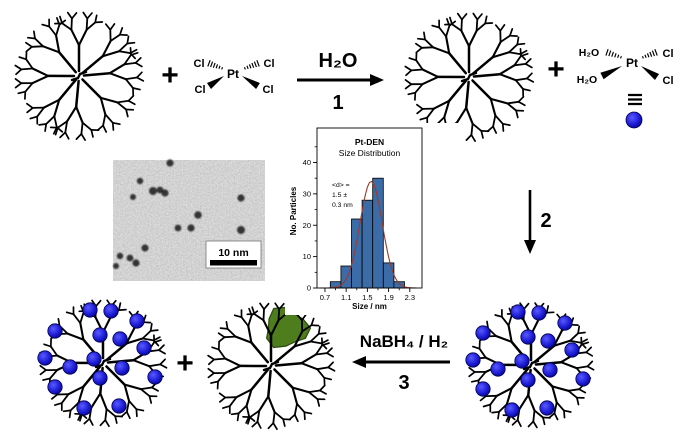 This screenshot has height=442, width=680. I want to click on ptcl4-cl-top-left: Cl, so click(199, 64).